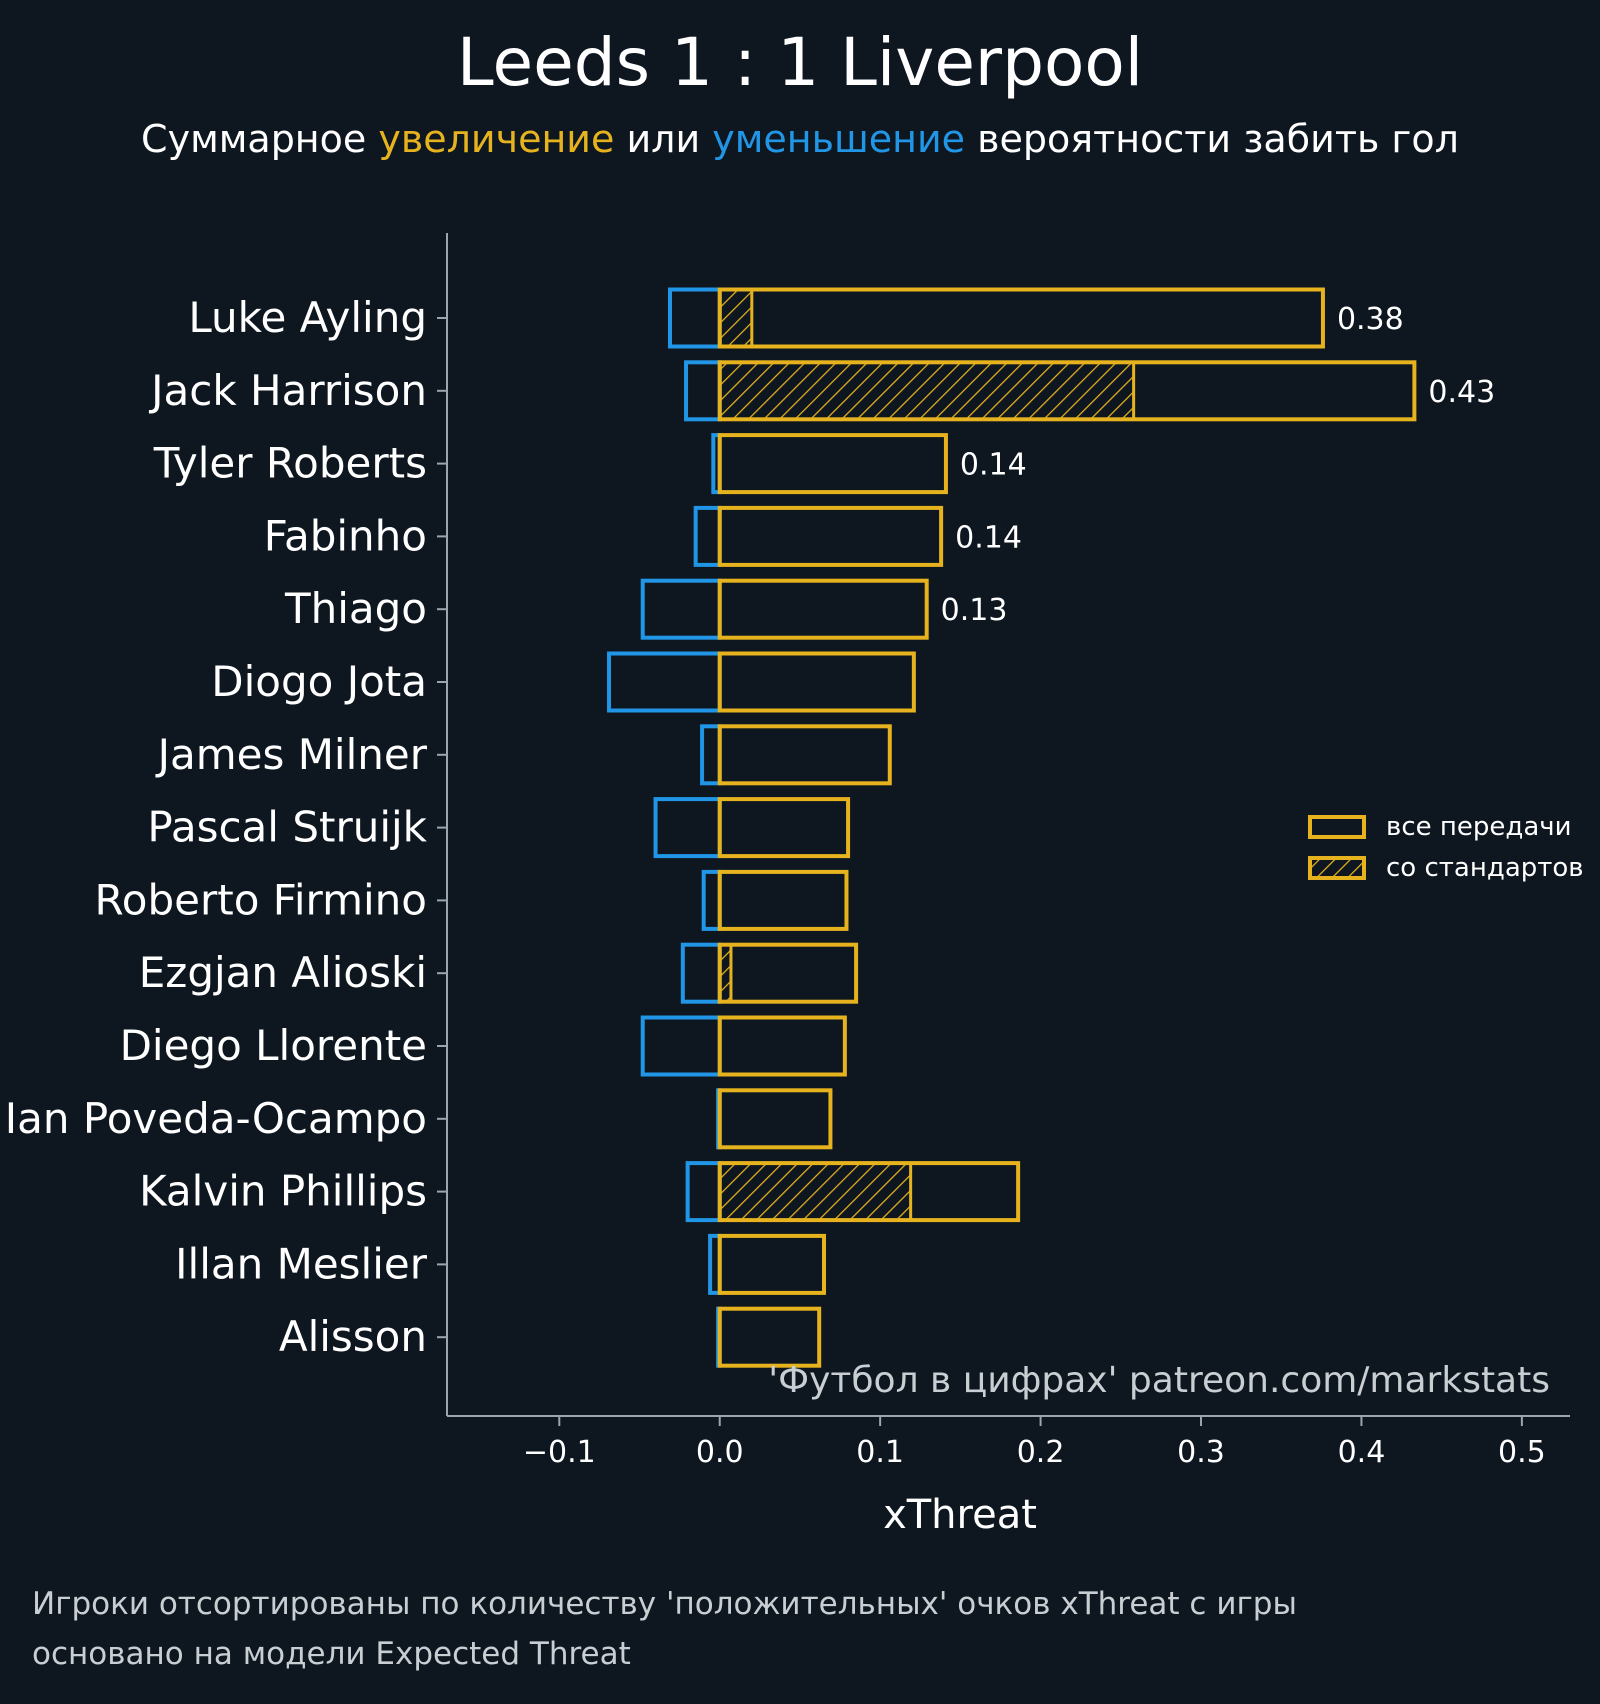 The height and width of the screenshot is (1704, 1600). I want to click on data-label: 0.43, so click(1461, 392).